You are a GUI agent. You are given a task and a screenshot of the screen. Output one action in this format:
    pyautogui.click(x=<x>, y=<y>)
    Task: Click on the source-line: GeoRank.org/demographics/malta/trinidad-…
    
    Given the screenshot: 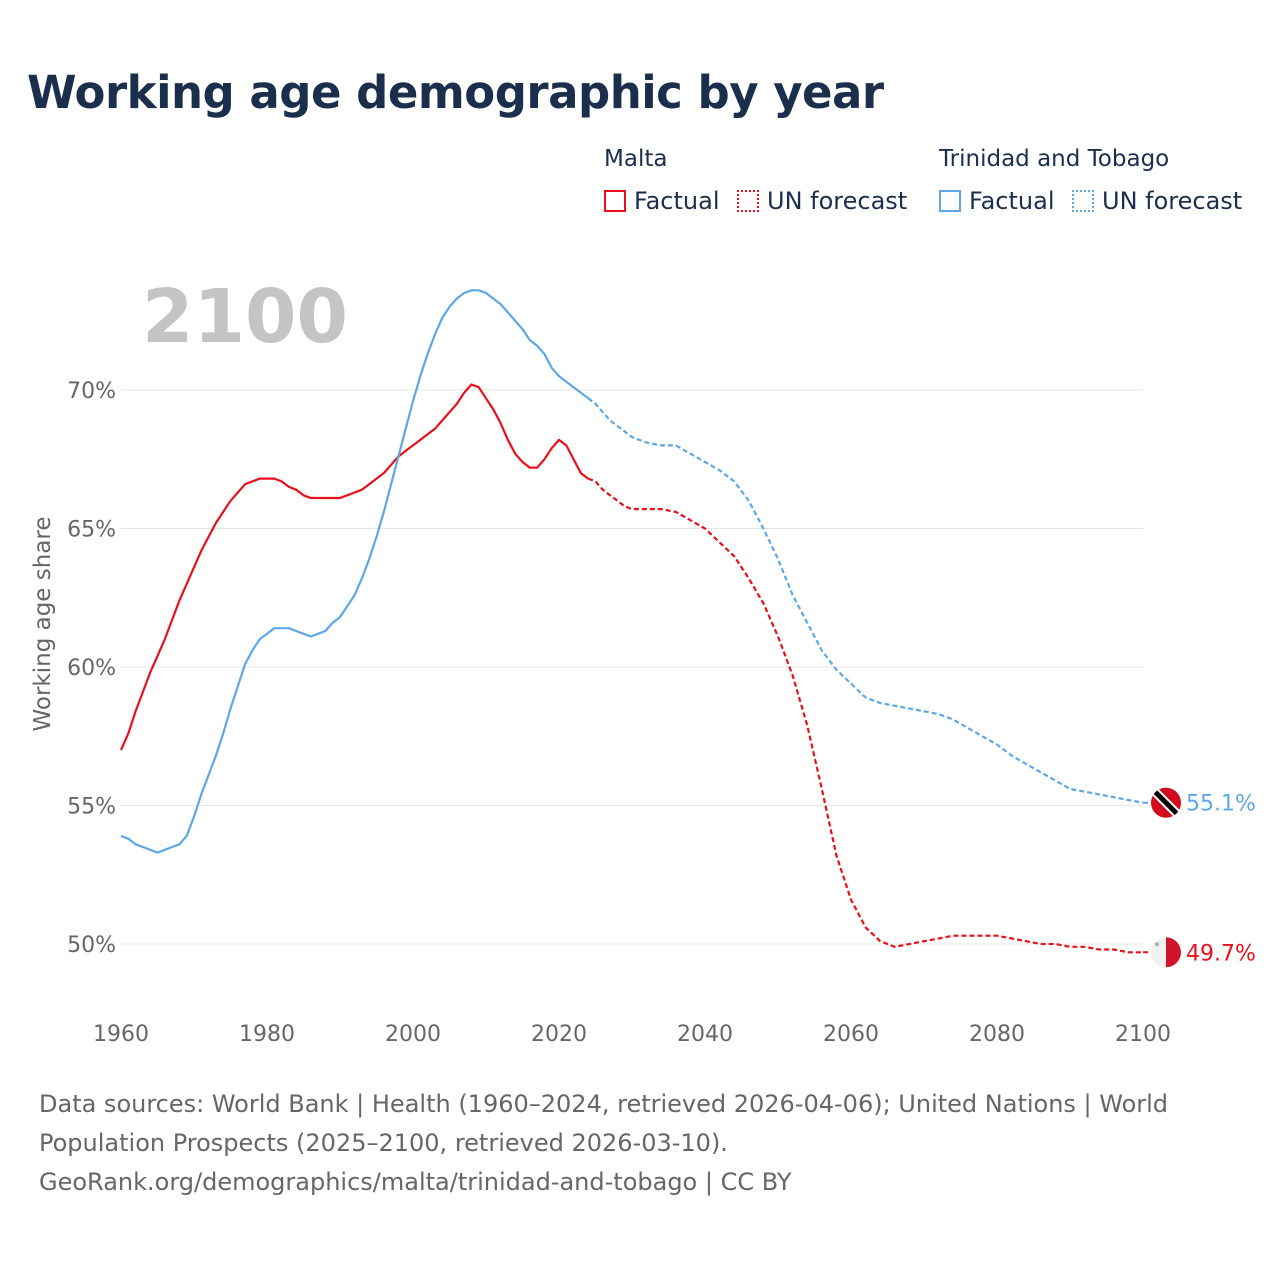 What is the action you would take?
    pyautogui.click(x=415, y=1182)
    